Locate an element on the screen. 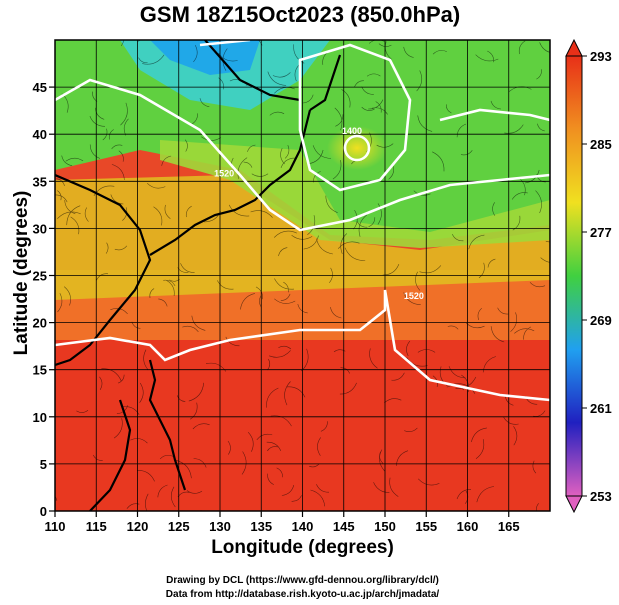 Image resolution: width=619 pixels, height=605 pixels. warm-core-feature is located at coordinates (357, 148).